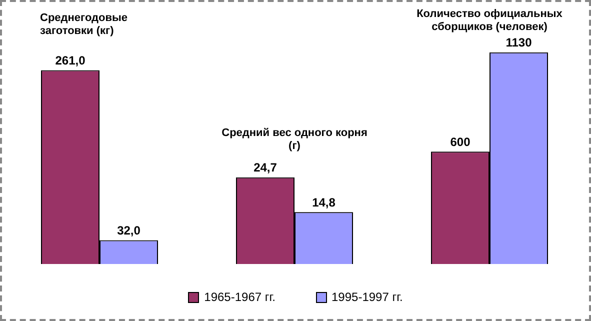 The image size is (591, 321). What do you see at coordinates (519, 43) in the screenshot?
I see `data-label: 1130` at bounding box center [519, 43].